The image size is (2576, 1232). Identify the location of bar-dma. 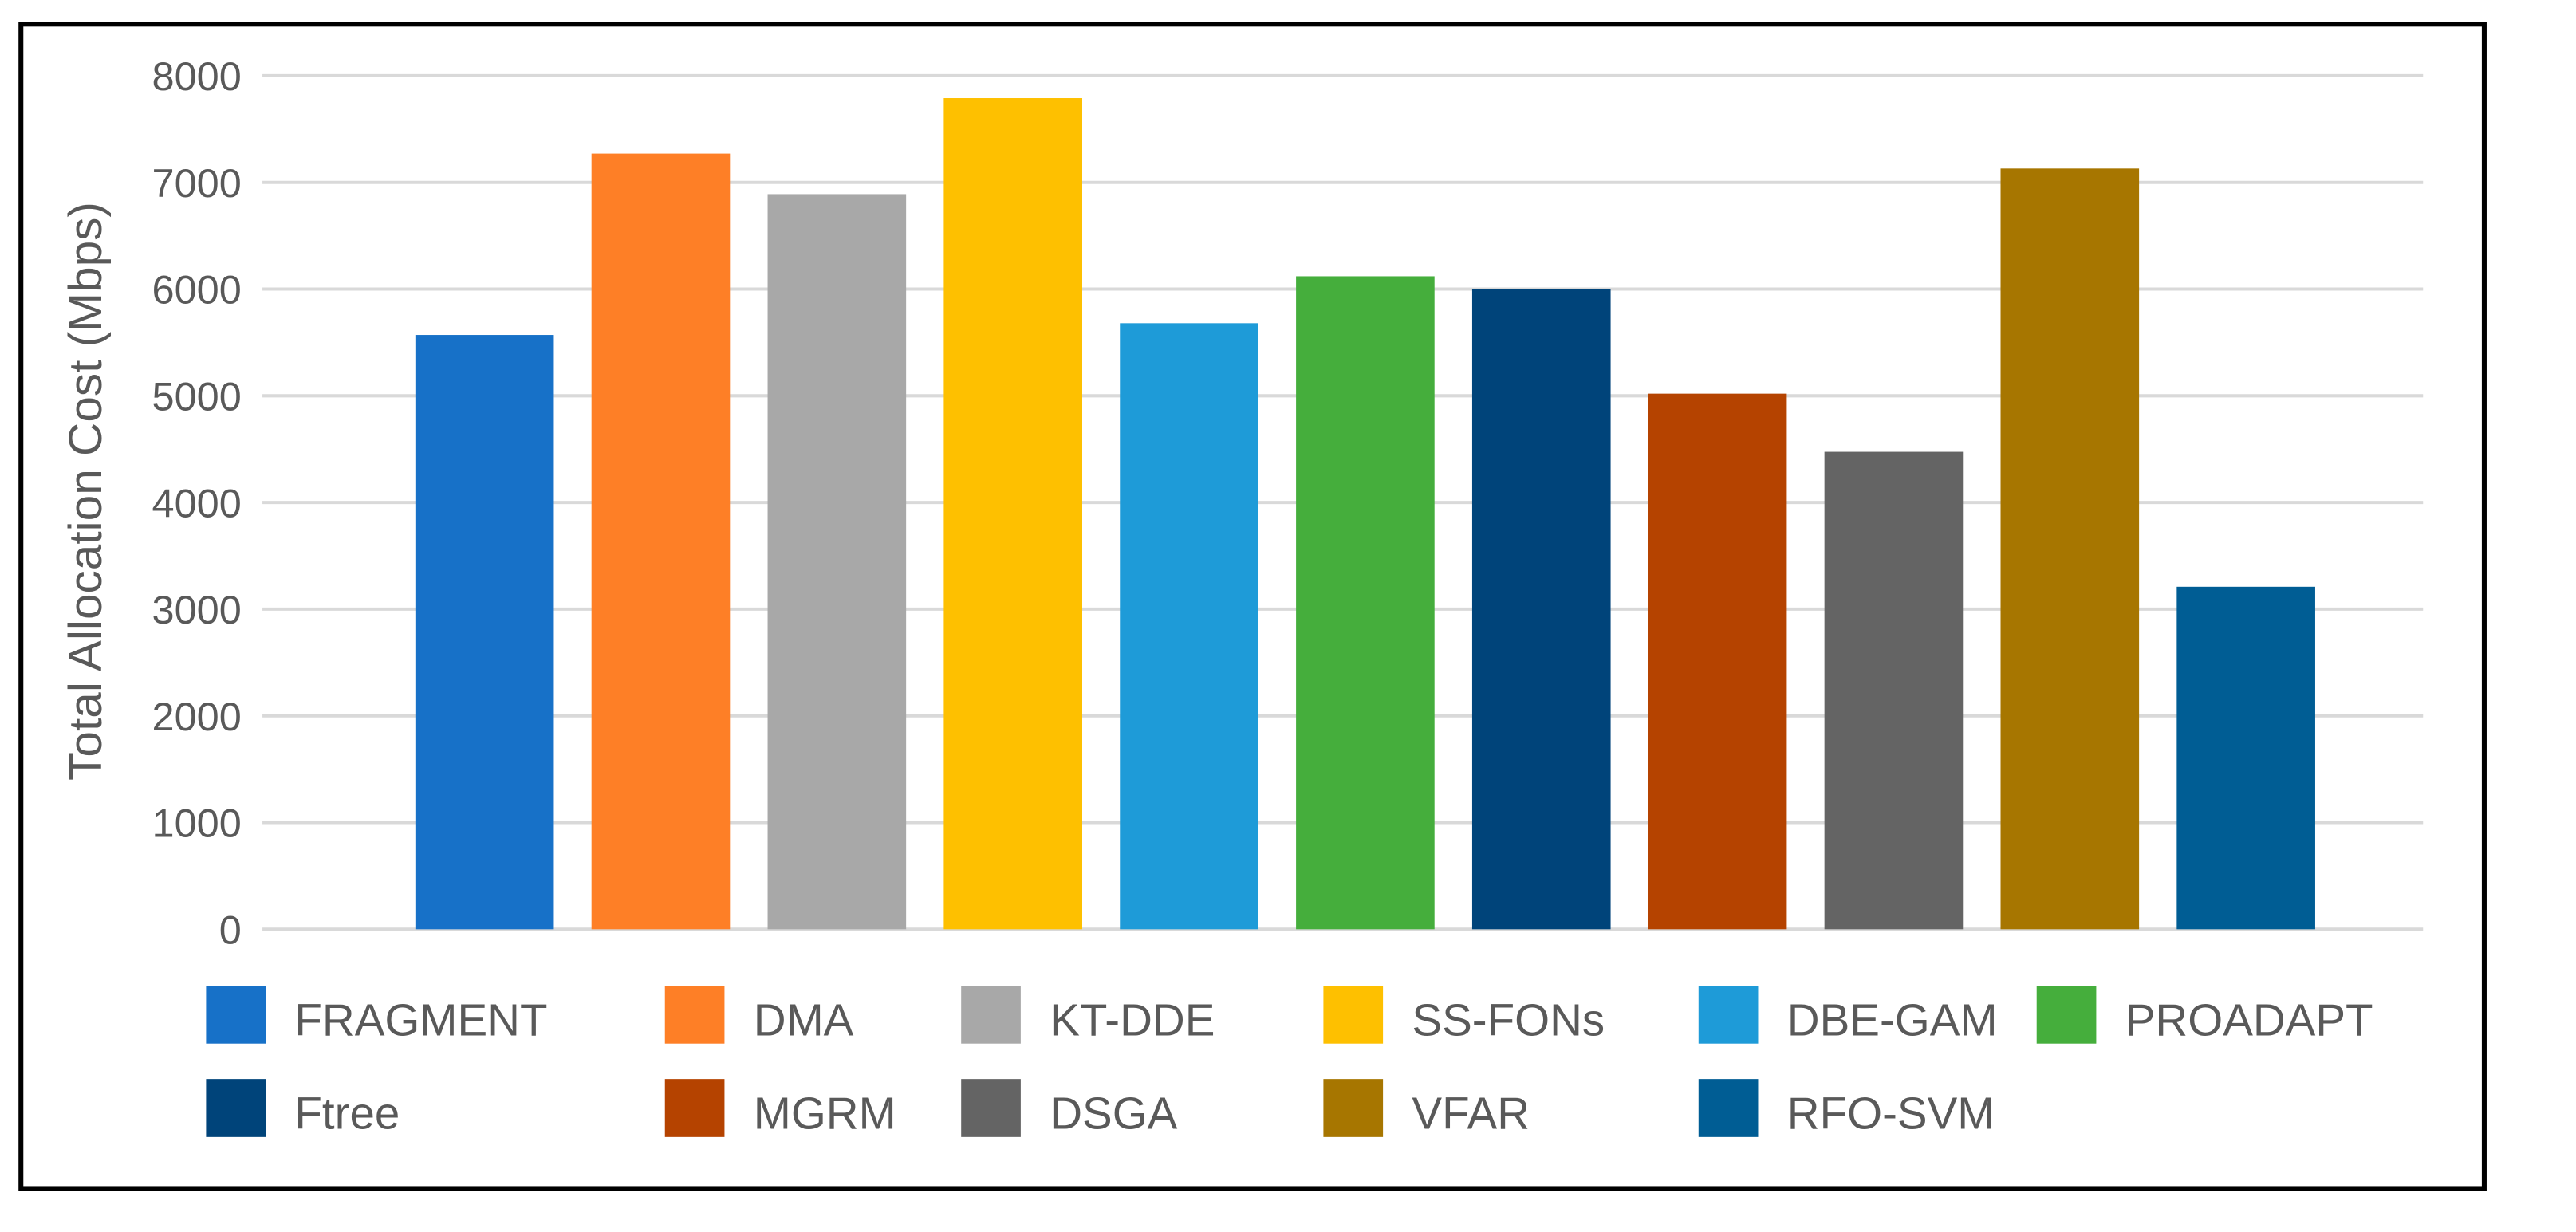
(661, 541).